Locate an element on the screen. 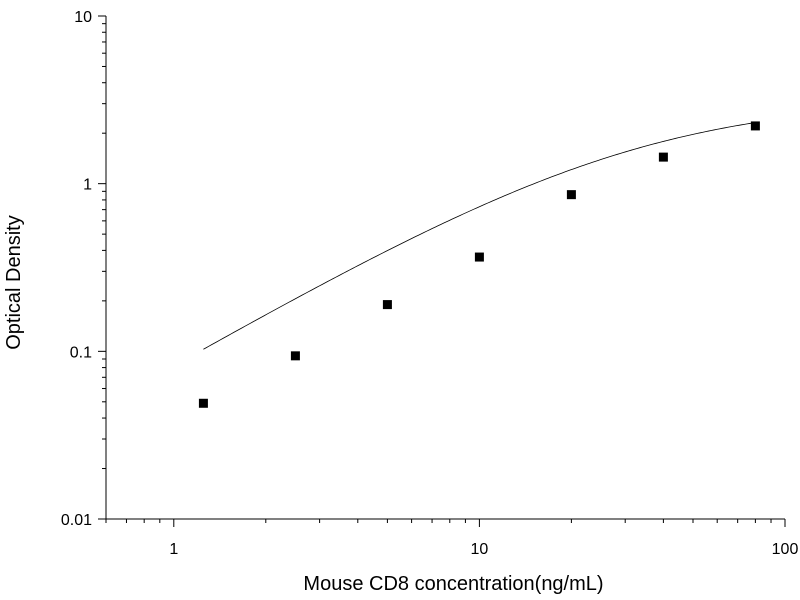  x-ticks: 1 10 100 is located at coordinates (452, 538).